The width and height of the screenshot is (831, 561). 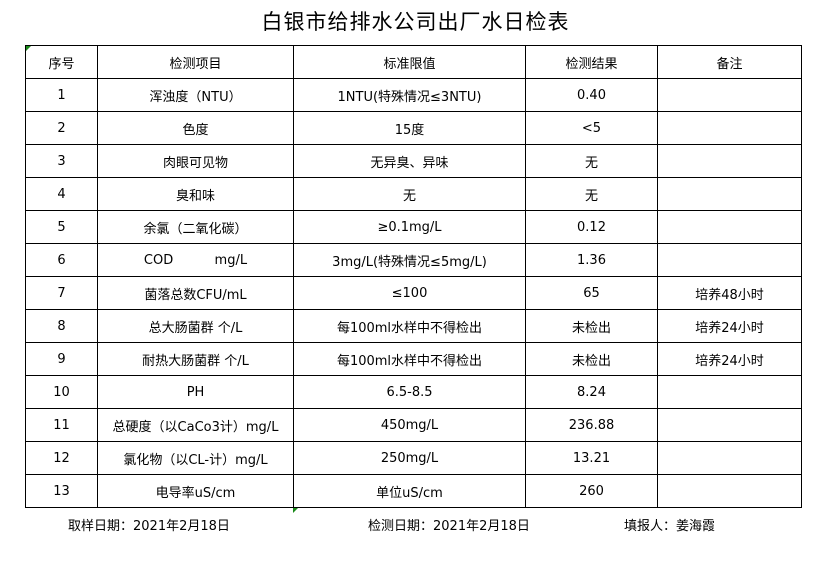 What do you see at coordinates (195, 95) in the screenshot?
I see `test-item-cell: 浑浊度（NTU）` at bounding box center [195, 95].